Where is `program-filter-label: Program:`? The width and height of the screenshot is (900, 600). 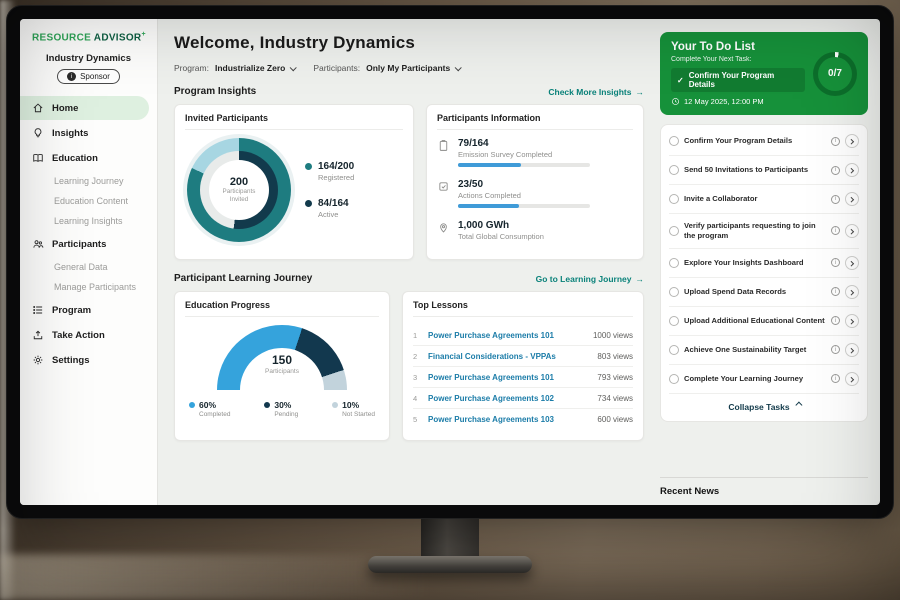 program-filter-label: Program: is located at coordinates (191, 68).